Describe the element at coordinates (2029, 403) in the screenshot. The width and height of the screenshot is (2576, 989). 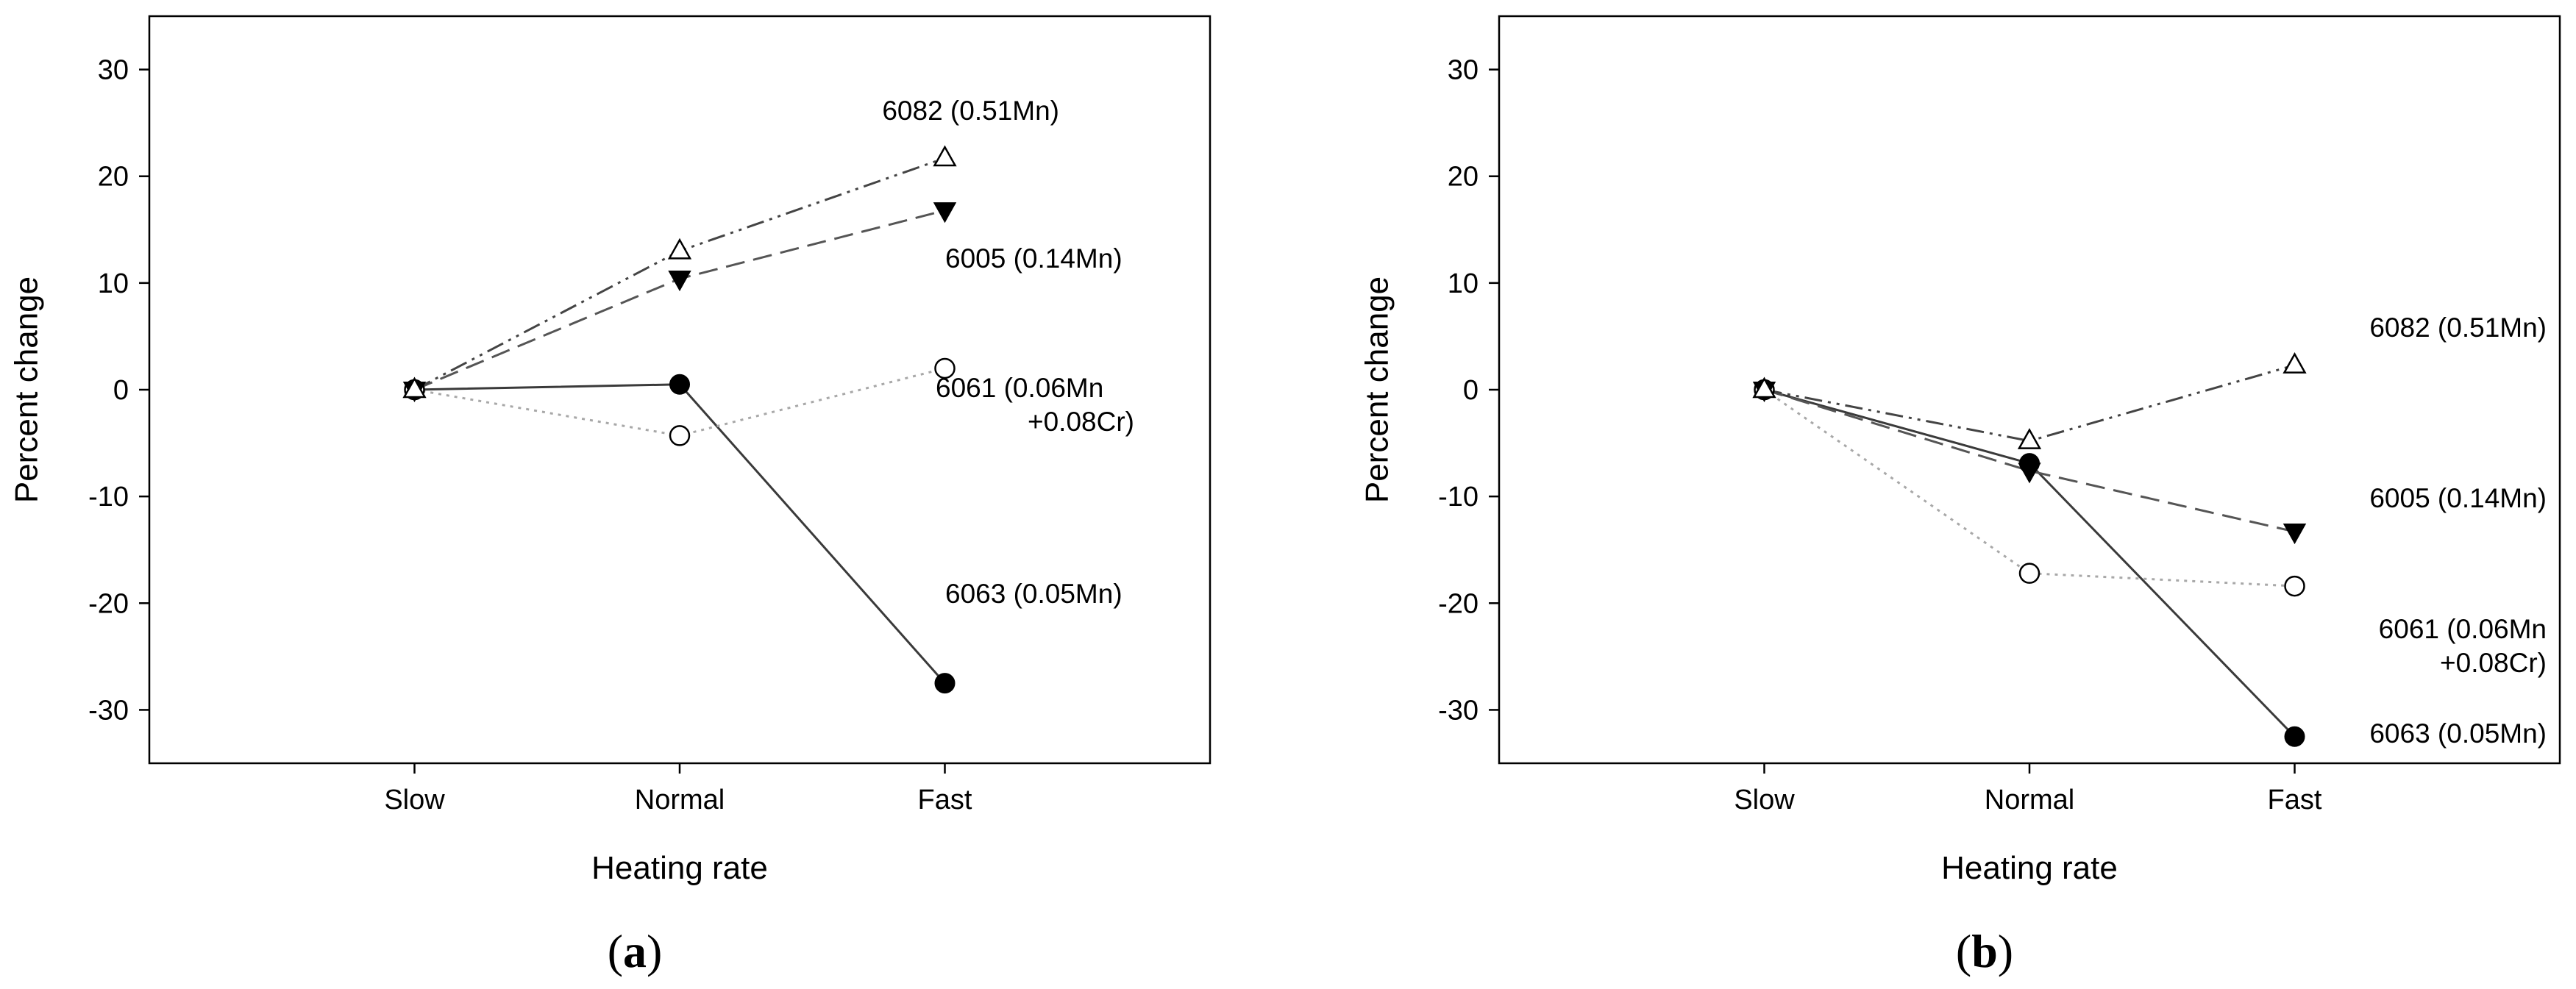
I see `series-line-6082-0-51mn` at that location.